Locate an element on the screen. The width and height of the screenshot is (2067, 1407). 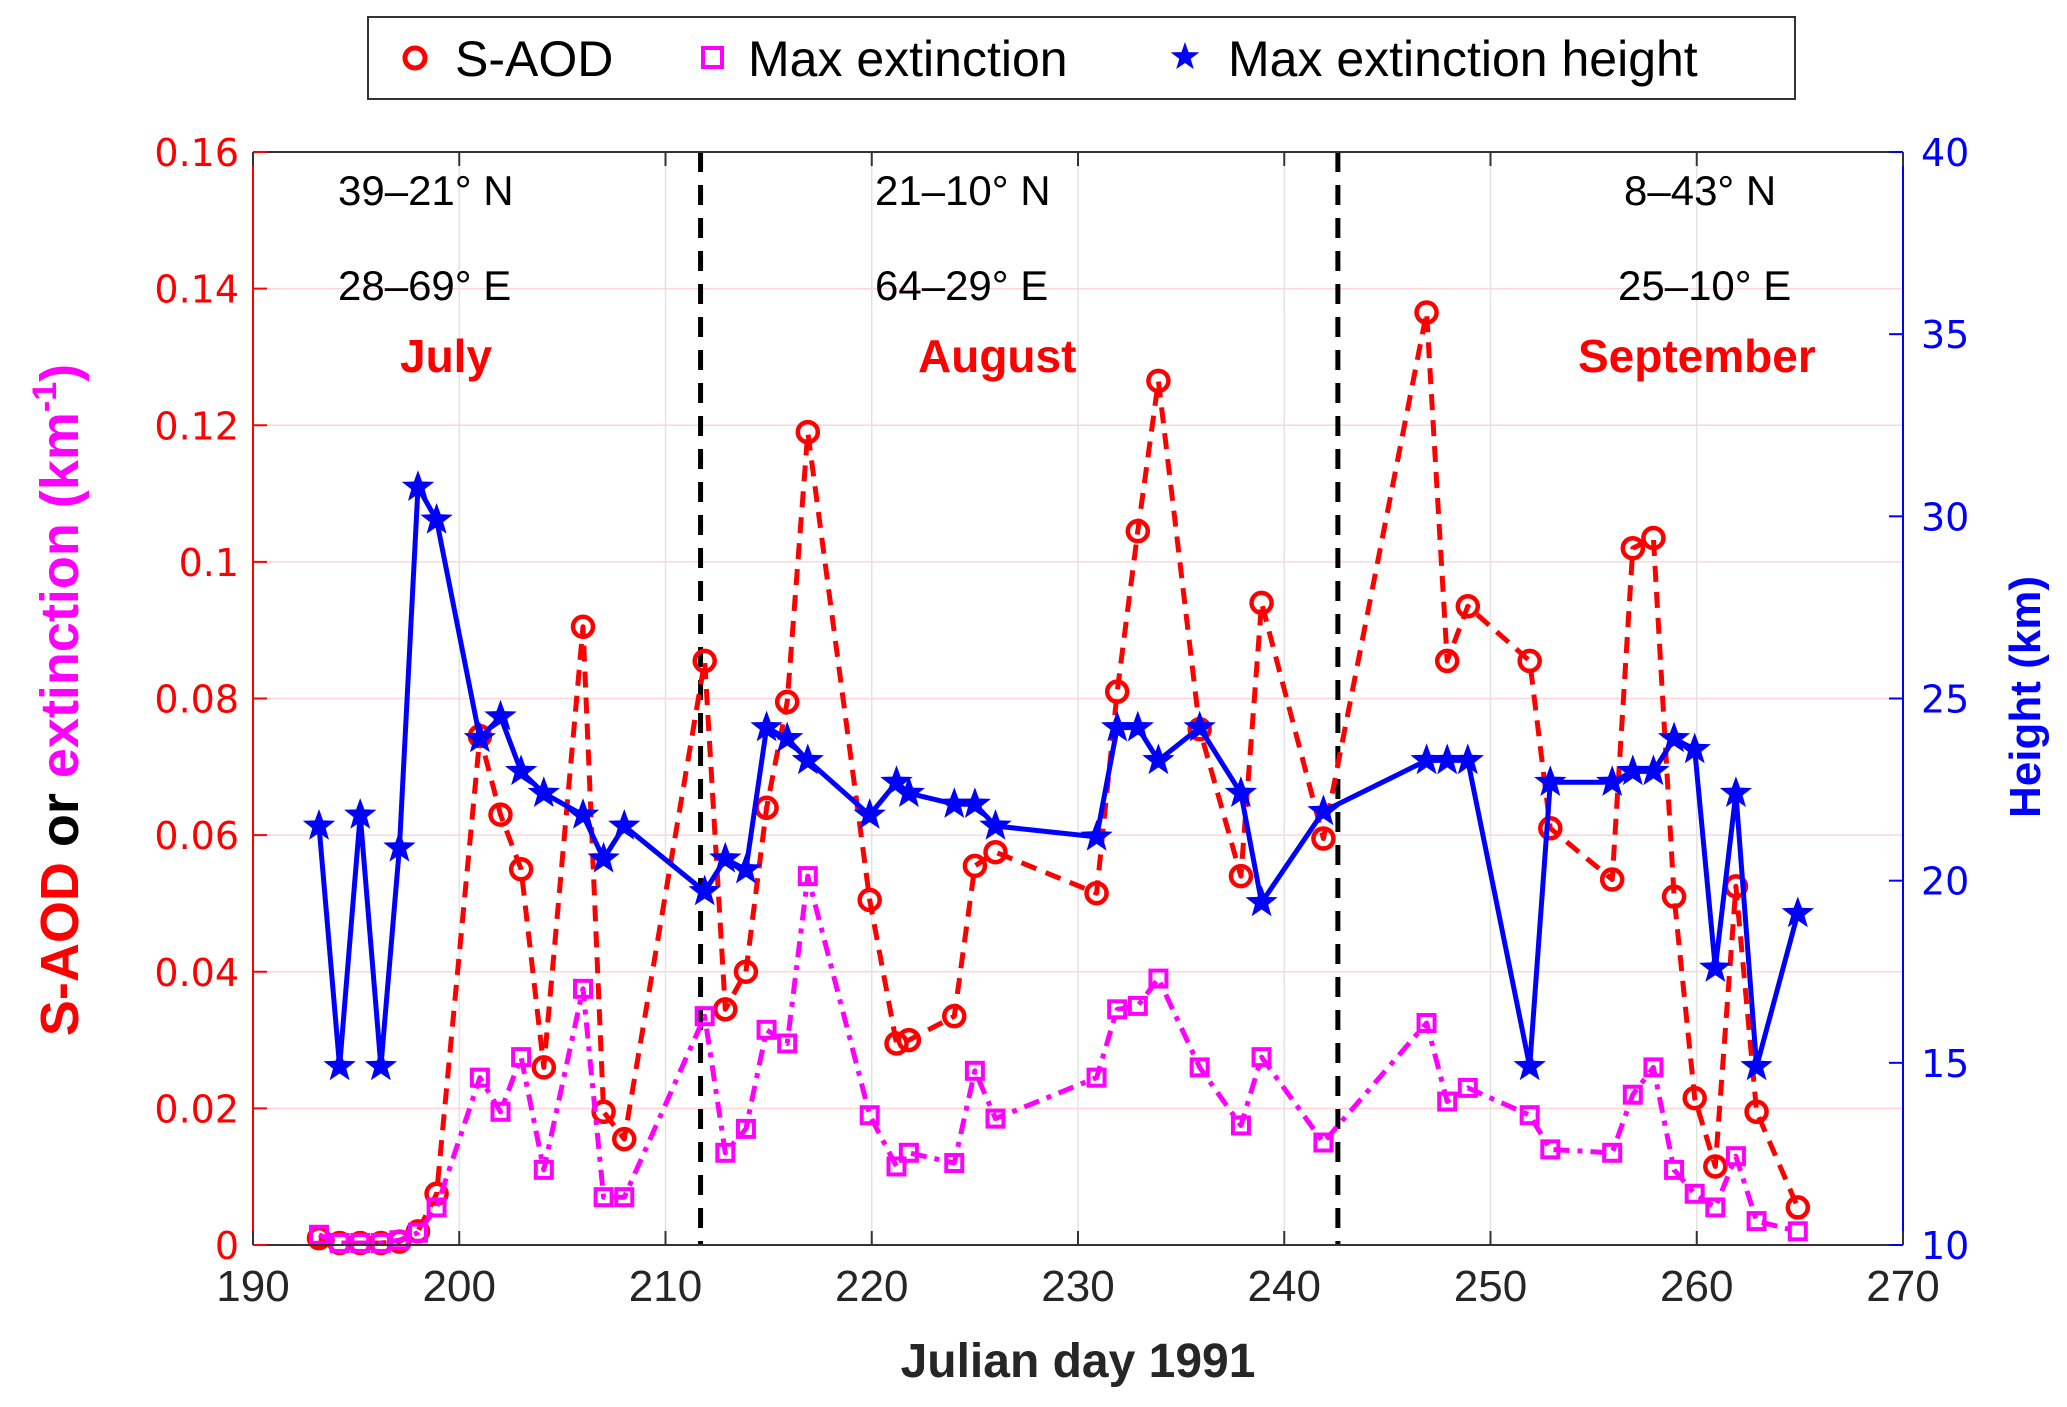
y-axis-right-label: Height (km) is located at coordinates (2025, 697).